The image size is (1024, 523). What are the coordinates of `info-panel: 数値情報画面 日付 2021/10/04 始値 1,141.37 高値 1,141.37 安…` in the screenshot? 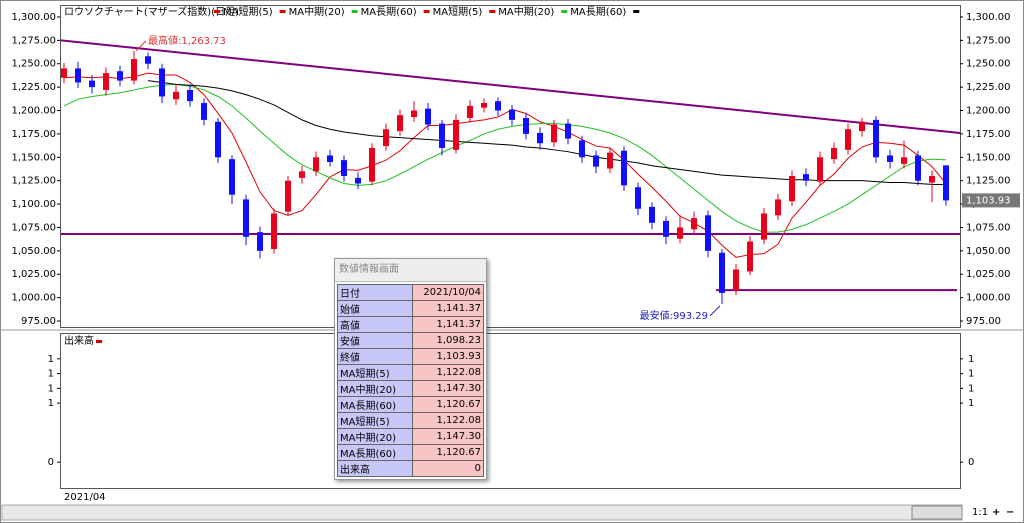 It's located at (410, 369).